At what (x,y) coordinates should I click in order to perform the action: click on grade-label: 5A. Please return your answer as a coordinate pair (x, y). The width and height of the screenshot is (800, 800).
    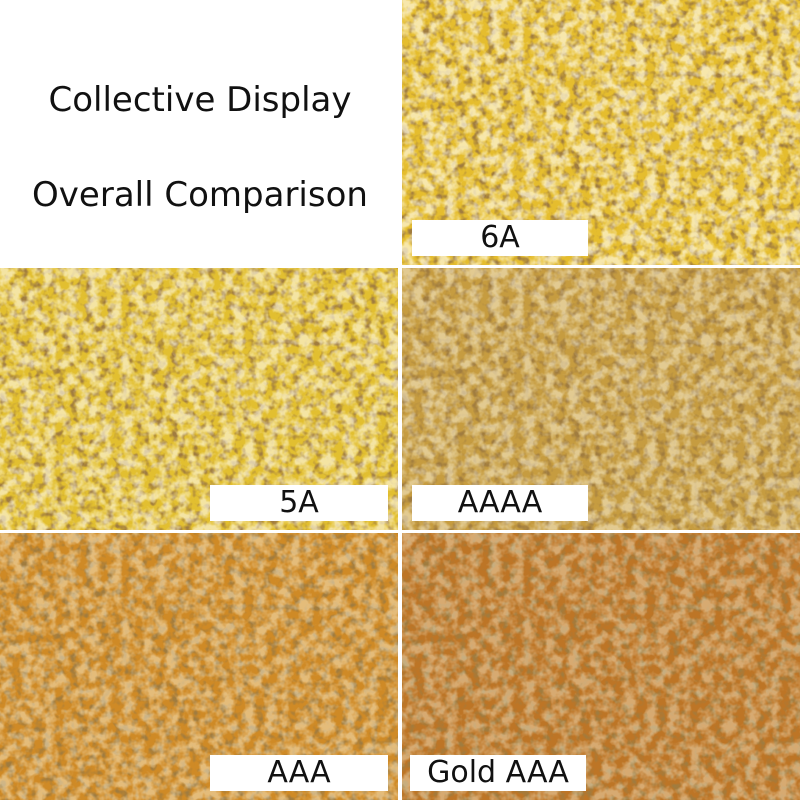
    Looking at the image, I should click on (299, 503).